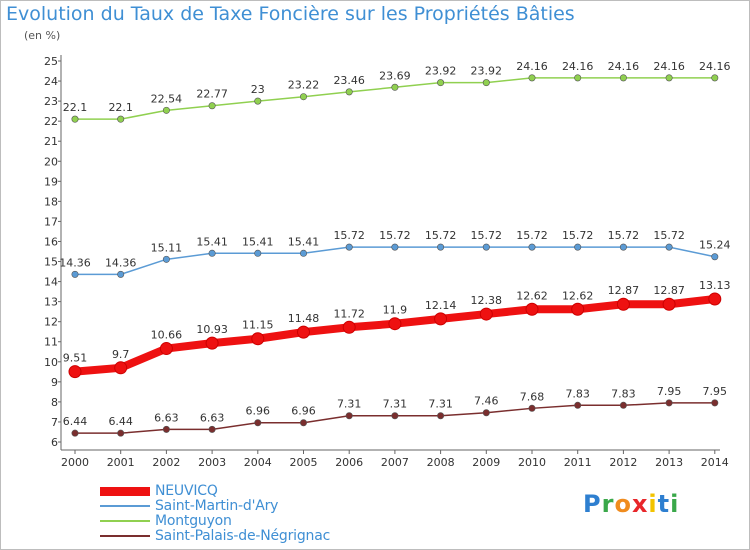 Image resolution: width=750 pixels, height=550 pixels. What do you see at coordinates (258, 462) in the screenshot?
I see `x-tick-label: 2004` at bounding box center [258, 462].